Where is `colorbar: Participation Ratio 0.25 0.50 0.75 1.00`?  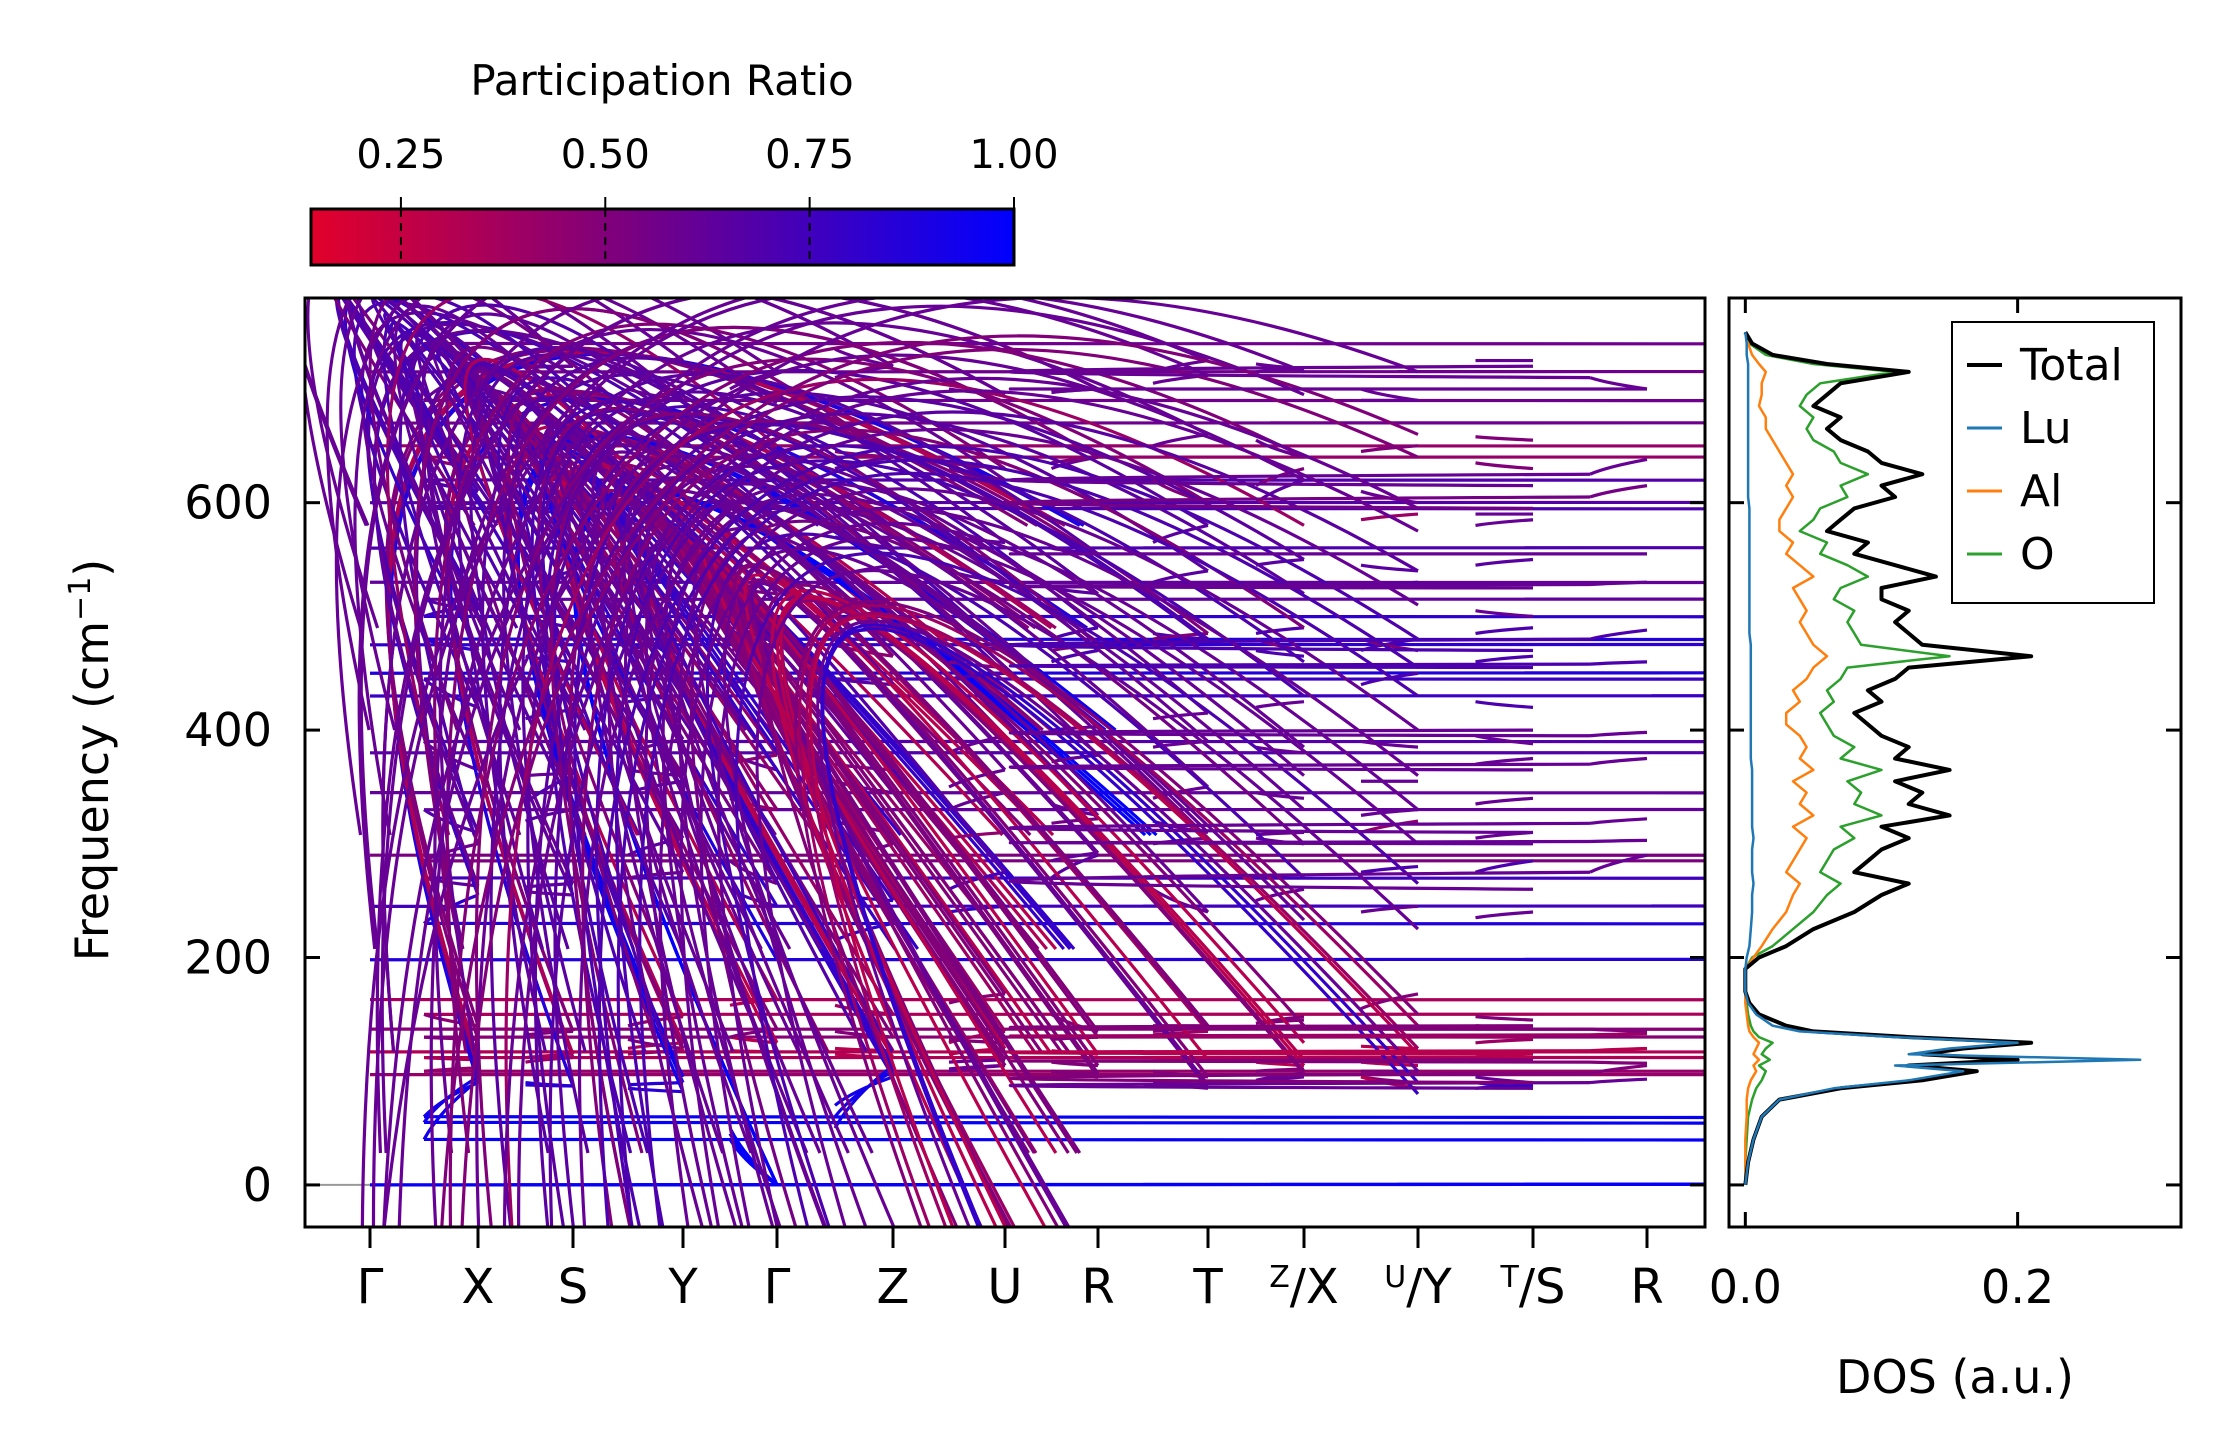 colorbar: Participation Ratio 0.25 0.50 0.75 1.00 is located at coordinates (684, 161).